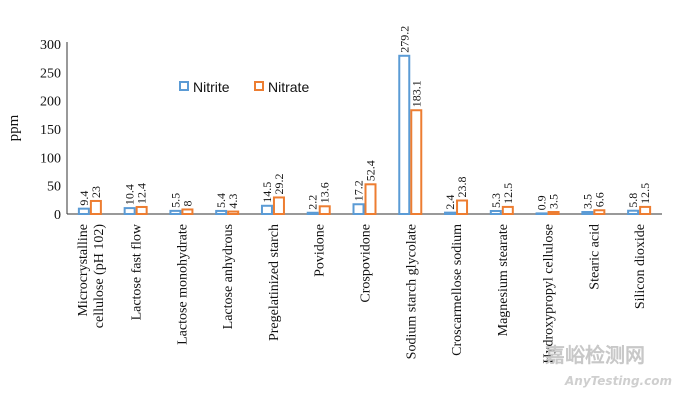  What do you see at coordinates (450, 202) in the screenshot?
I see `data-label-nitrite: 2.4` at bounding box center [450, 202].